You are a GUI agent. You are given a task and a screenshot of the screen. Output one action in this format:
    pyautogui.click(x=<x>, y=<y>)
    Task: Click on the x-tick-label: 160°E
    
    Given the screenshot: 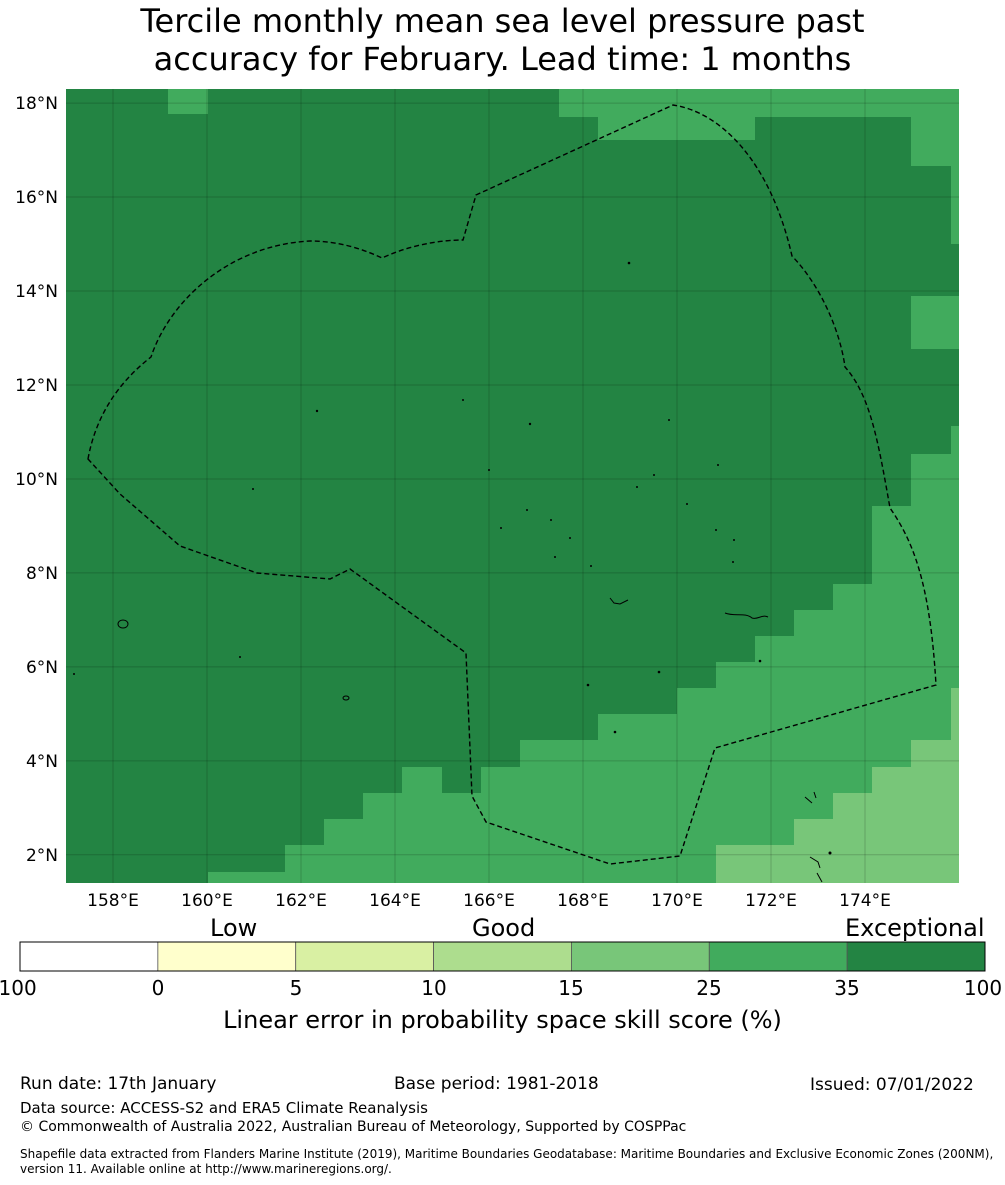 What is the action you would take?
    pyautogui.click(x=207, y=901)
    